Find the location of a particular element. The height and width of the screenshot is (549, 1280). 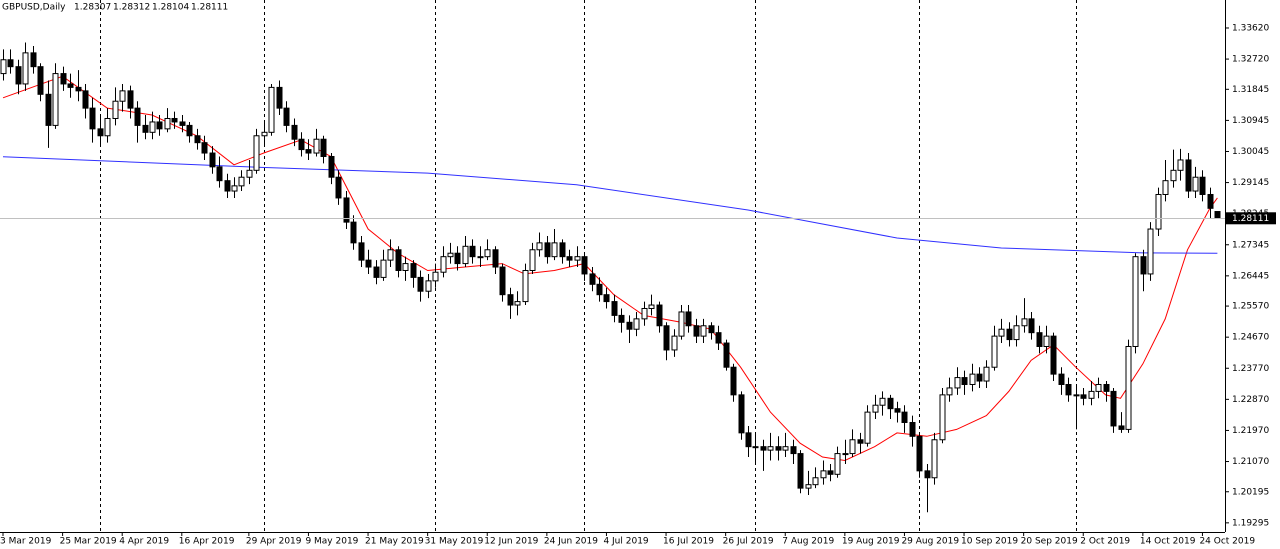

y-tick-label: 1.22870 is located at coordinates (1250, 400).